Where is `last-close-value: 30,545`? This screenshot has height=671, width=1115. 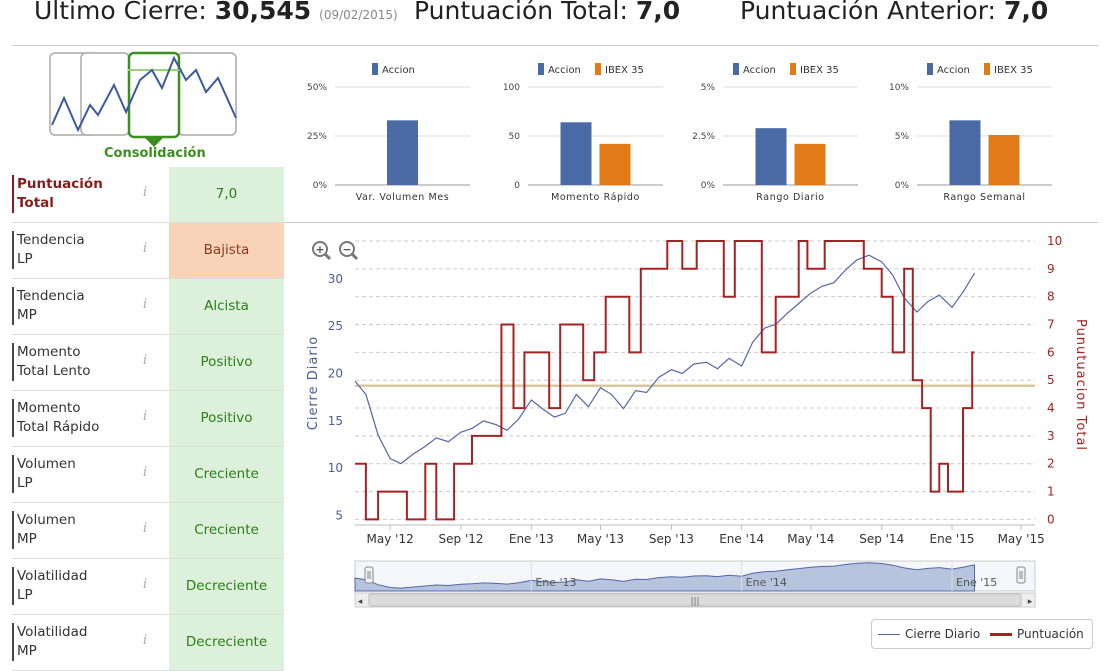 last-close-value: 30,545 is located at coordinates (263, 12).